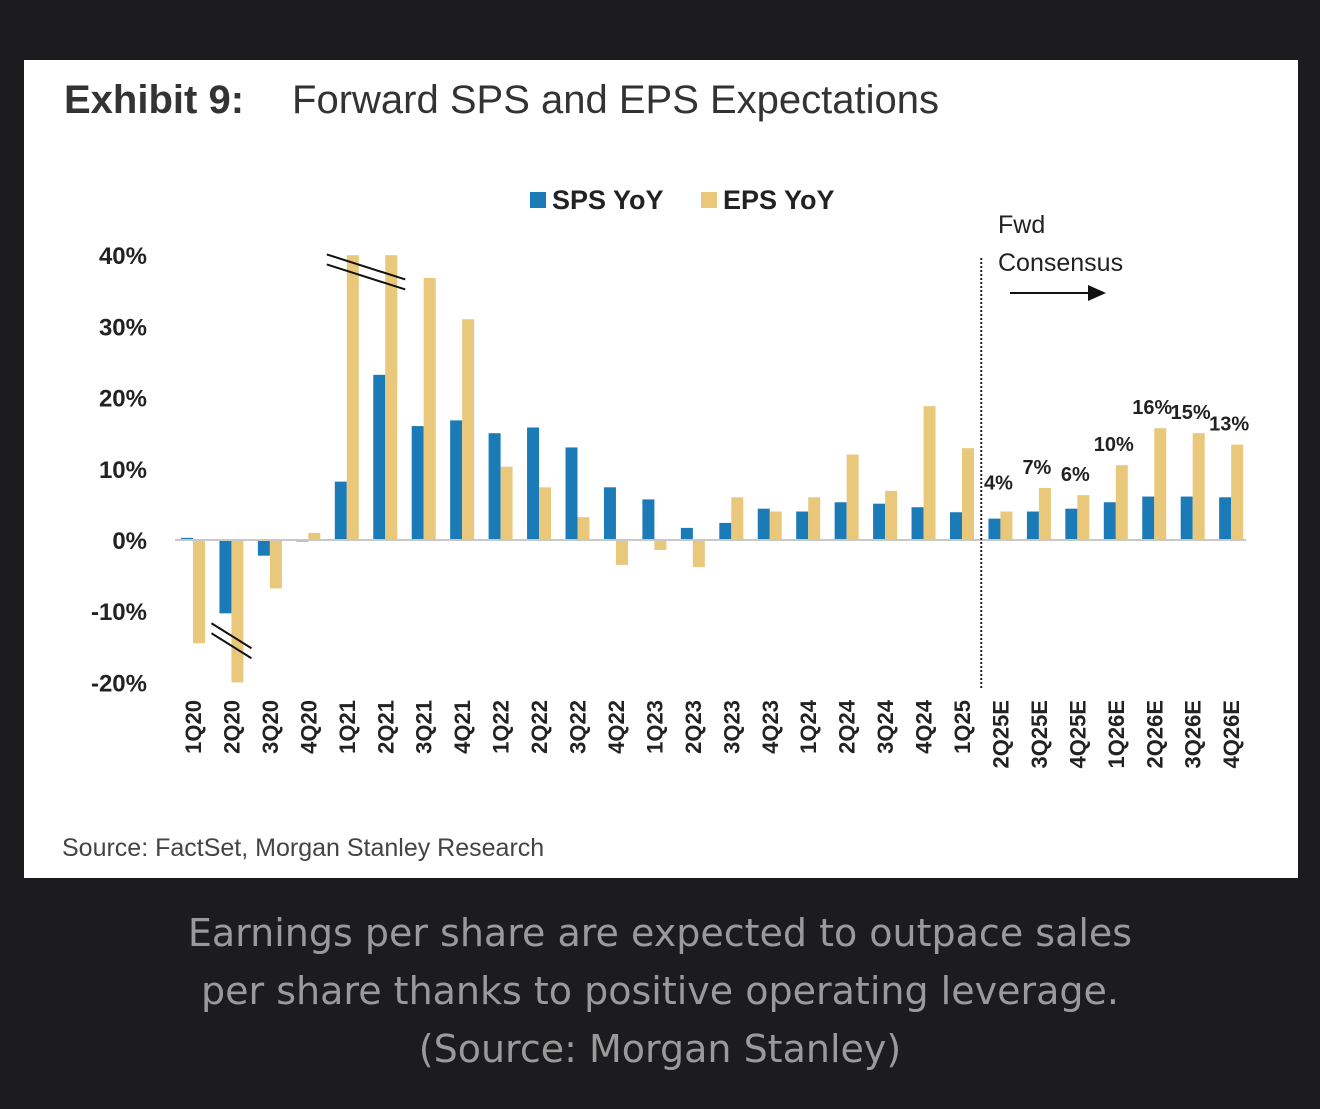 Image resolution: width=1320 pixels, height=1109 pixels. I want to click on bar-eps-1Q22, so click(506, 503).